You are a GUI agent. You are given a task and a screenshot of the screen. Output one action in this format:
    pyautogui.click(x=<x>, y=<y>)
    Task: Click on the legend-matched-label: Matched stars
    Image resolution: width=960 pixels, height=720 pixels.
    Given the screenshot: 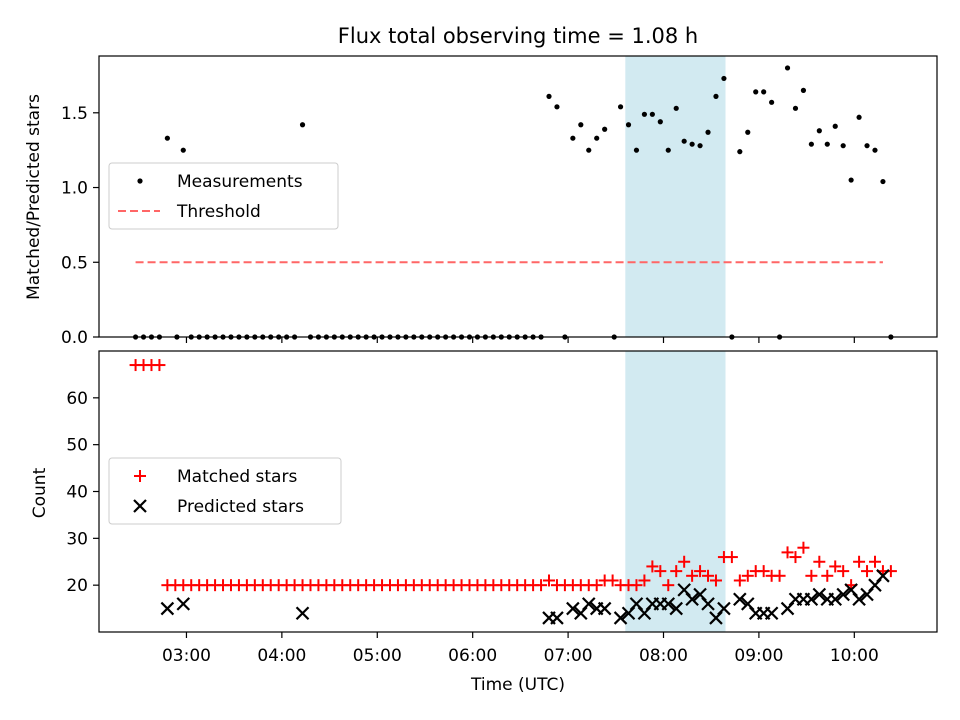 What is the action you would take?
    pyautogui.click(x=237, y=477)
    